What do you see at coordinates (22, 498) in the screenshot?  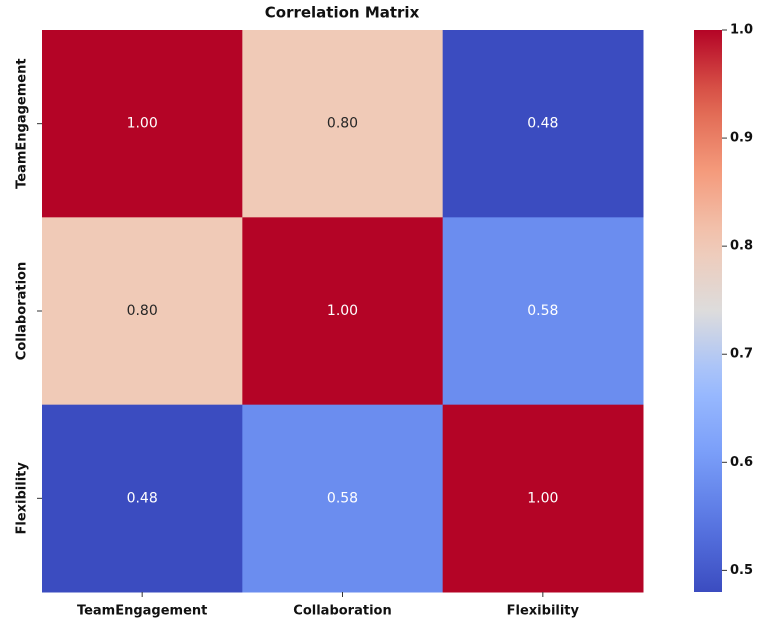 I see `y-tick-label: Flexibility` at bounding box center [22, 498].